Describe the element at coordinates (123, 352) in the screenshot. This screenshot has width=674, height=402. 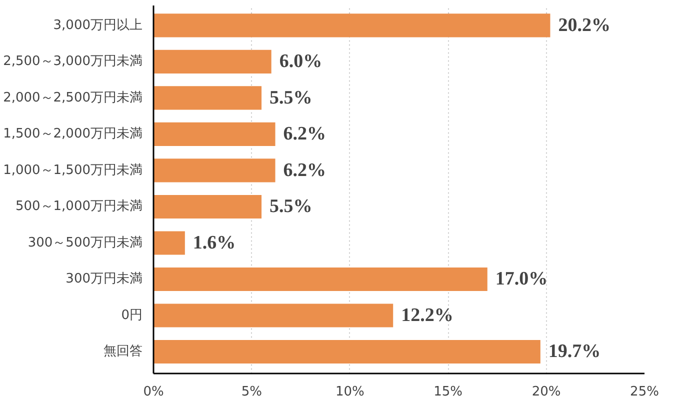
I see `y-tick-label: 無回答` at that location.